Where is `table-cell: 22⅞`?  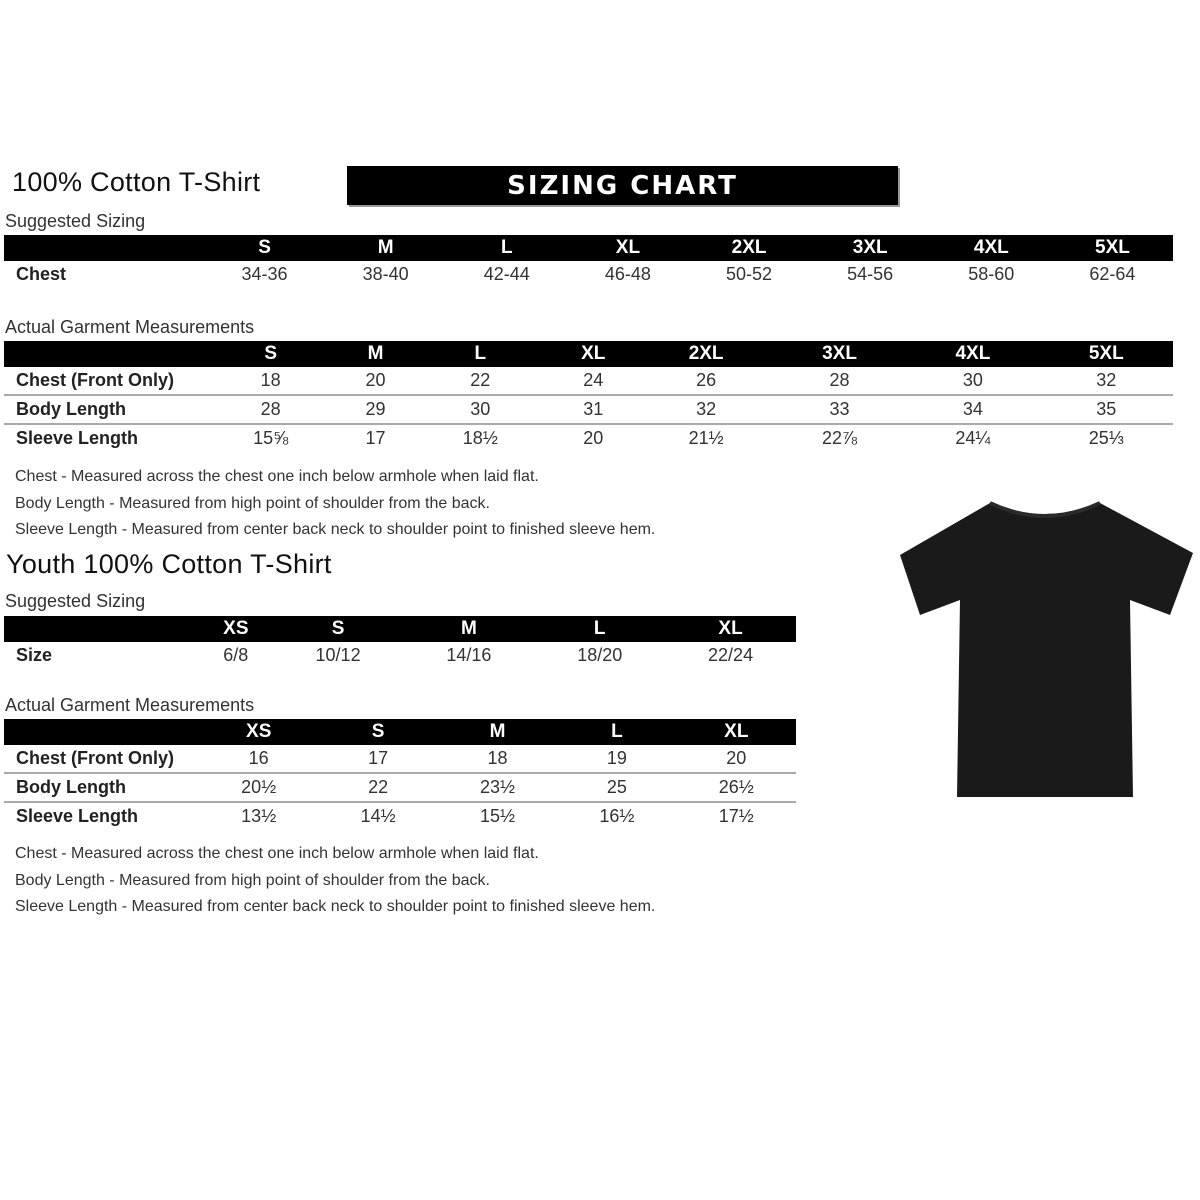 table-cell: 22⅞ is located at coordinates (839, 438).